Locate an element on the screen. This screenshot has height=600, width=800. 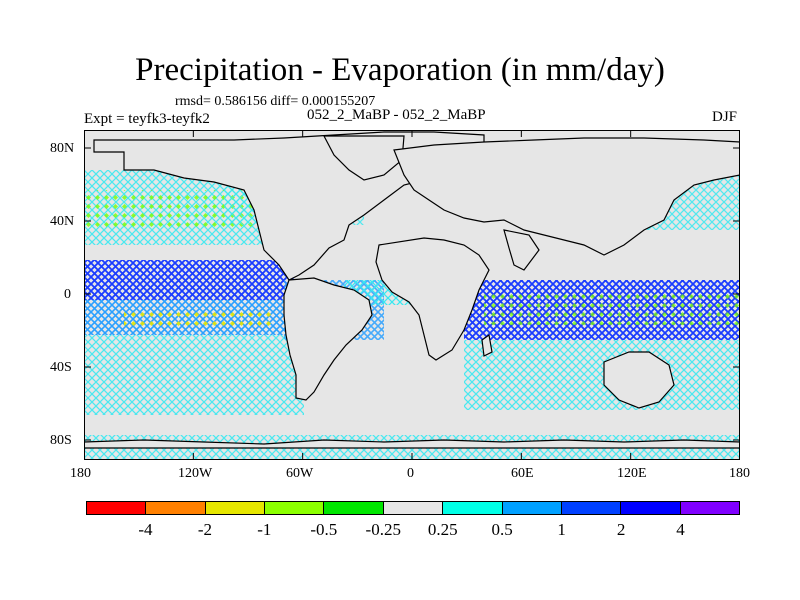
colorbar-label: -4 is located at coordinates (145, 529).